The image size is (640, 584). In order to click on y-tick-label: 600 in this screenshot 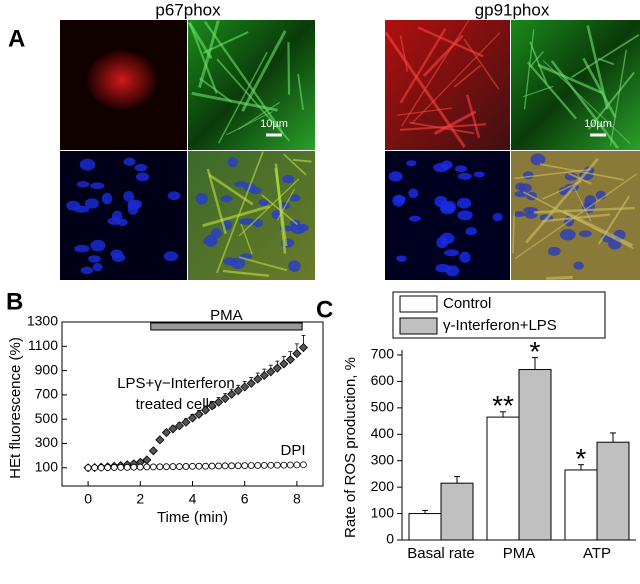, I will do `click(383, 380)`.